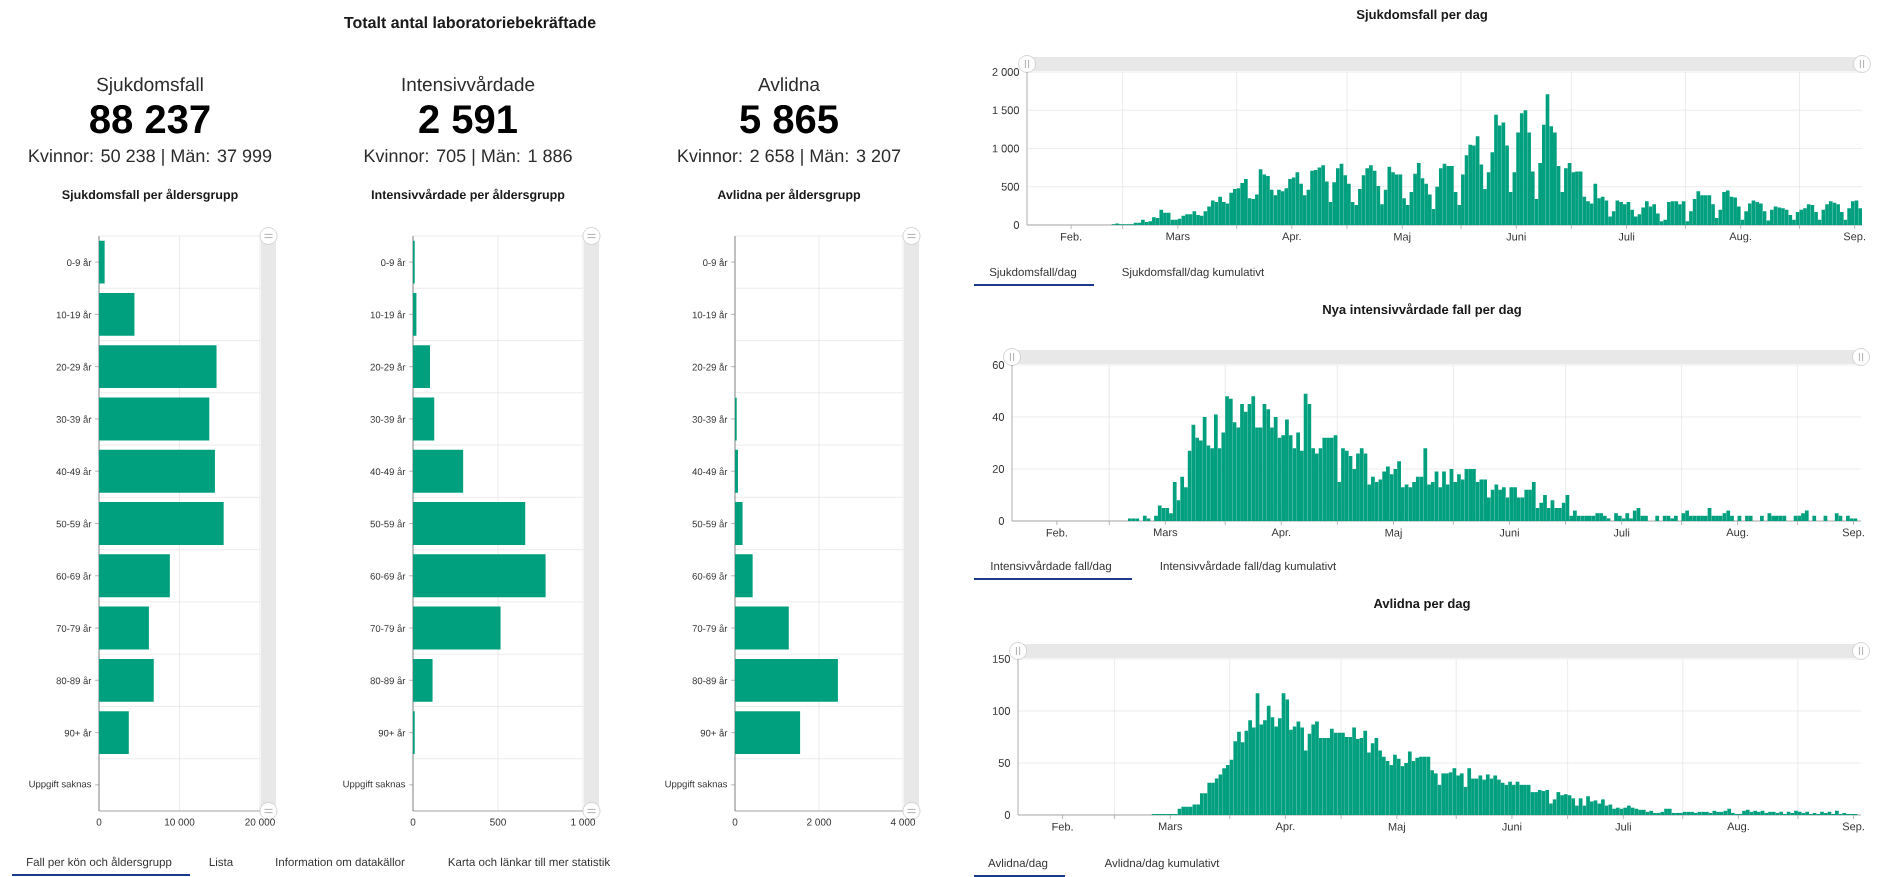 Image resolution: width=1885 pixels, height=877 pixels. What do you see at coordinates (903, 822) in the screenshot?
I see `x-tick-label: 4 000` at bounding box center [903, 822].